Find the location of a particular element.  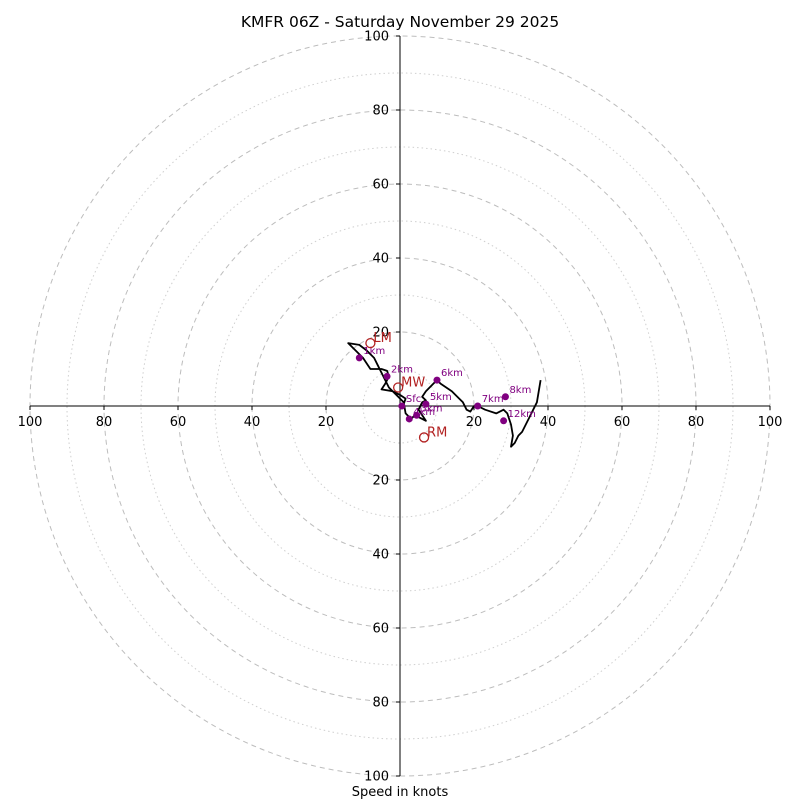

height-marker-4km is located at coordinates (409, 419).